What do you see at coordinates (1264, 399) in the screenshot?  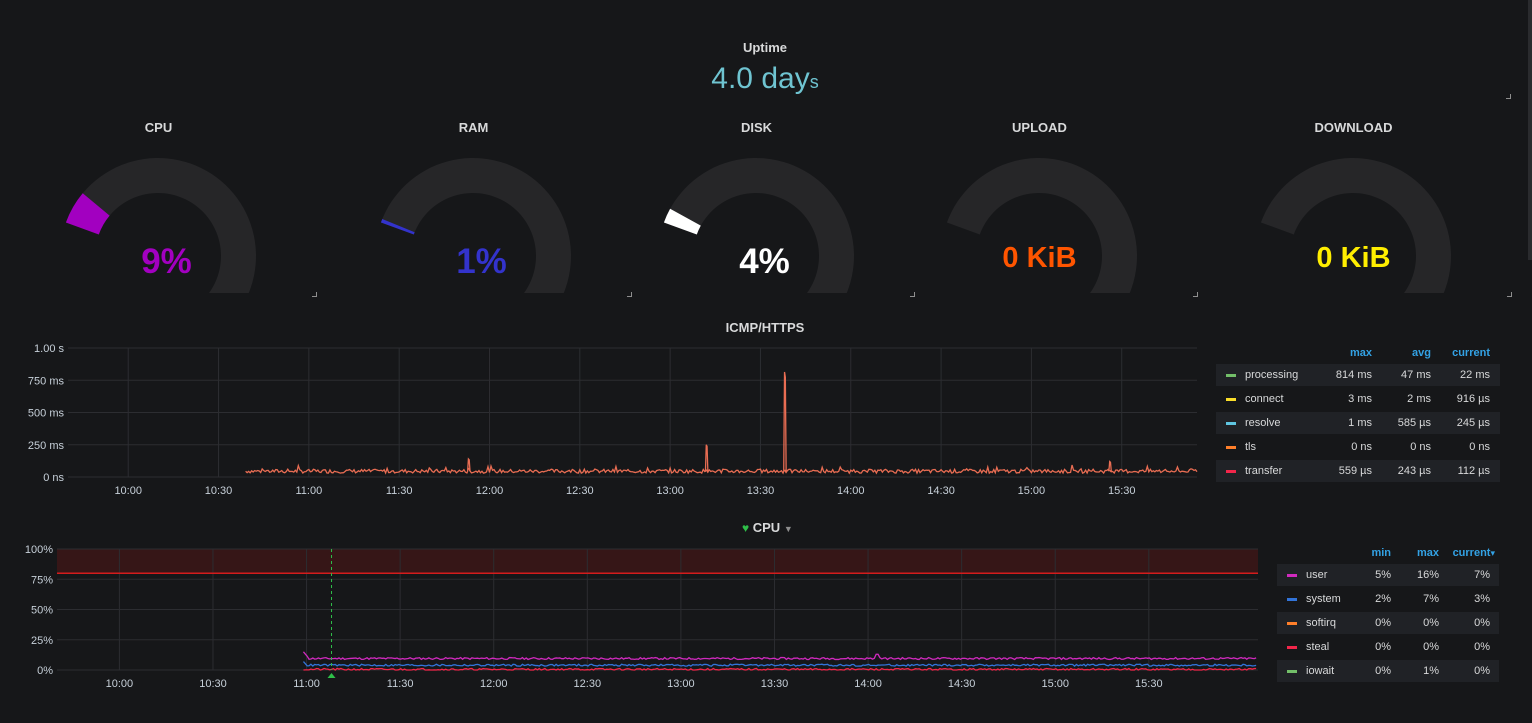 I see `legend-series-name: connect` at bounding box center [1264, 399].